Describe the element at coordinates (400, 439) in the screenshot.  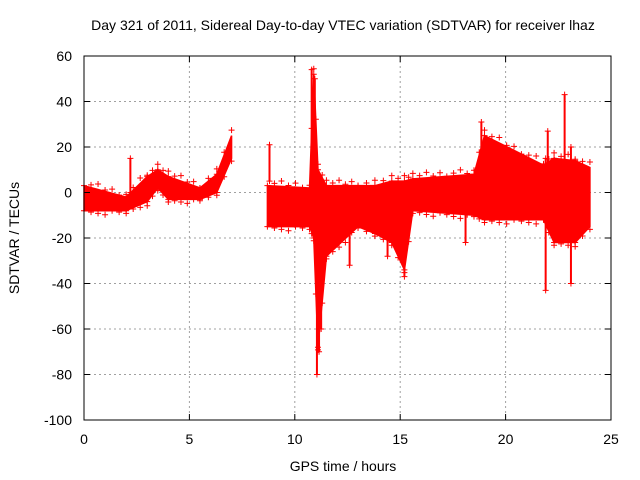
I see `x-tick-label: 15` at that location.